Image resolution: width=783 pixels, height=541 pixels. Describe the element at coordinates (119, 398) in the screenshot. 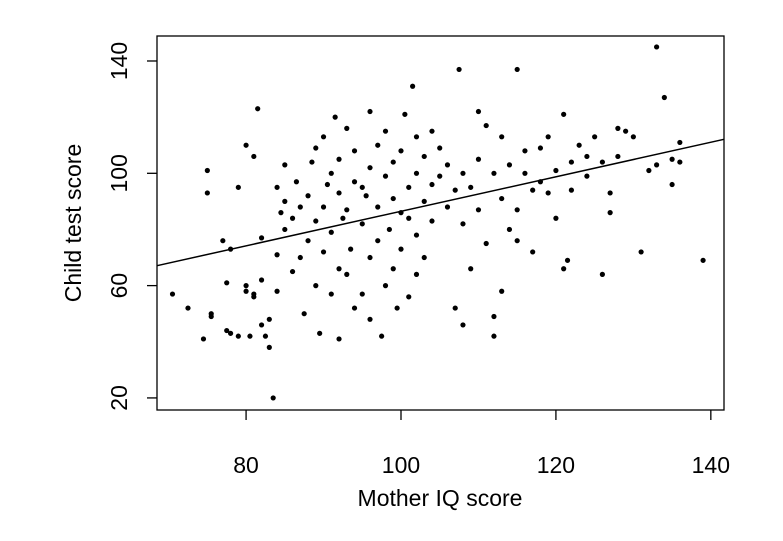

I see `y-tick-label: 20` at that location.